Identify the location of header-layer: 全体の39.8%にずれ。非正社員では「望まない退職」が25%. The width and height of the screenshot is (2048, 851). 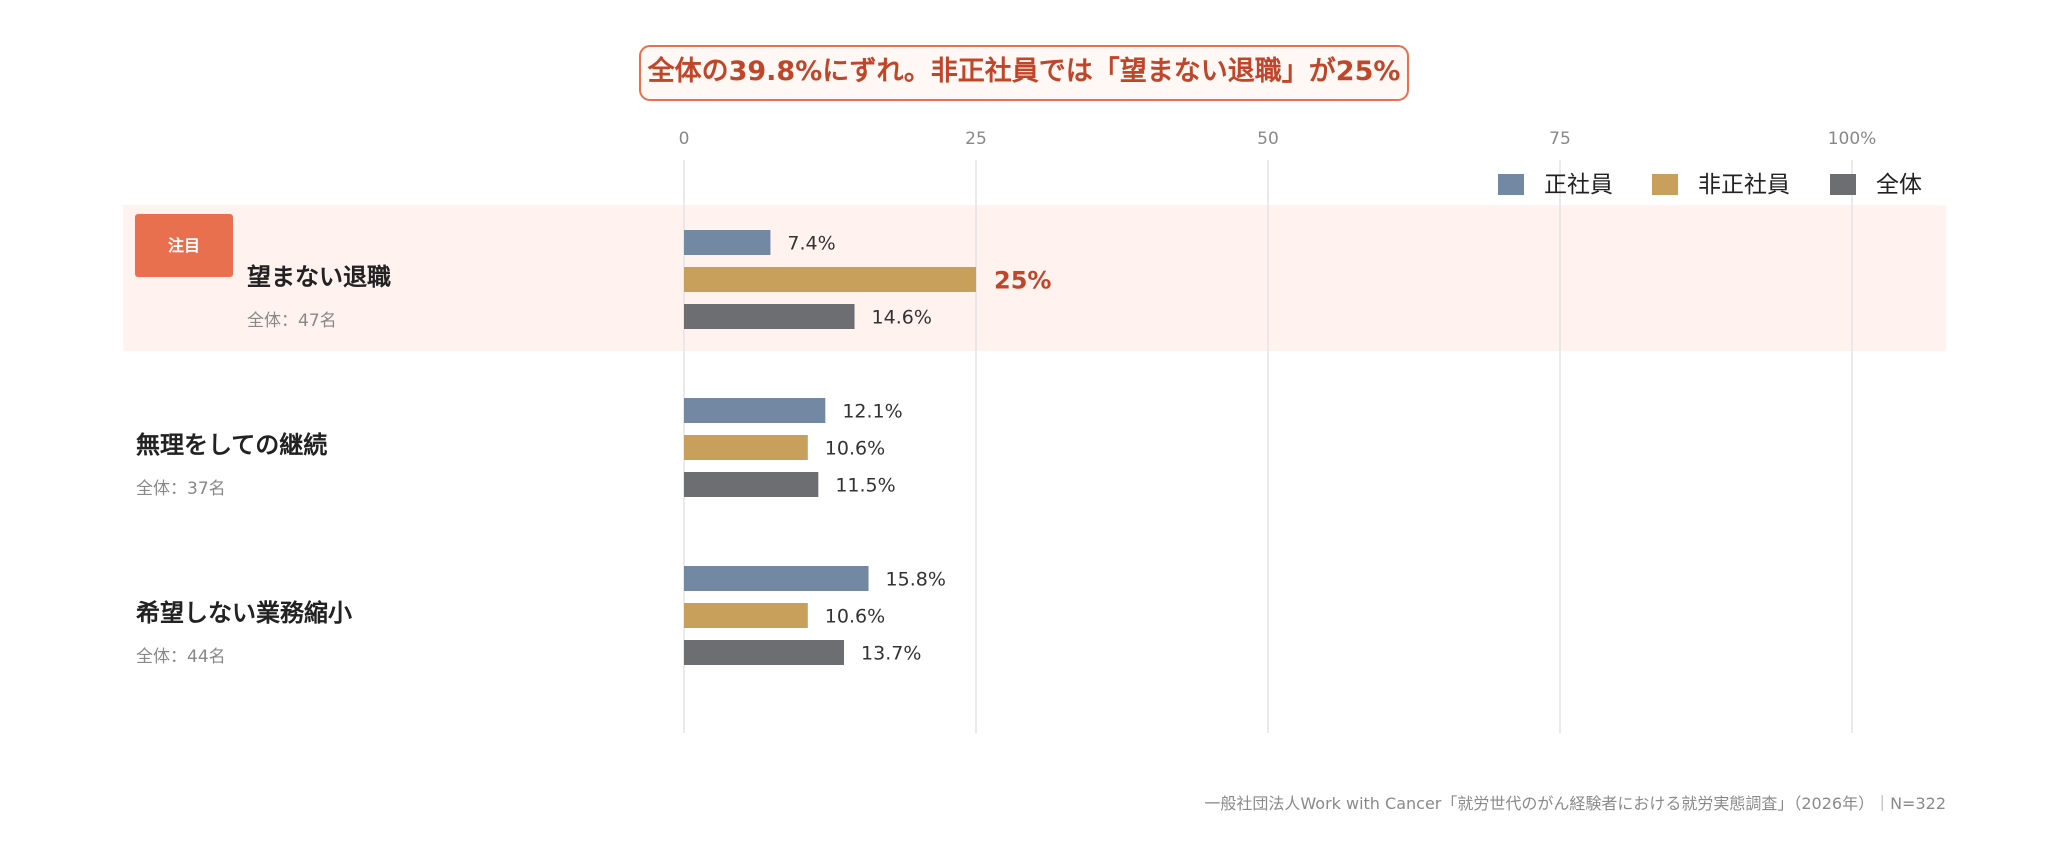
(1024, 73).